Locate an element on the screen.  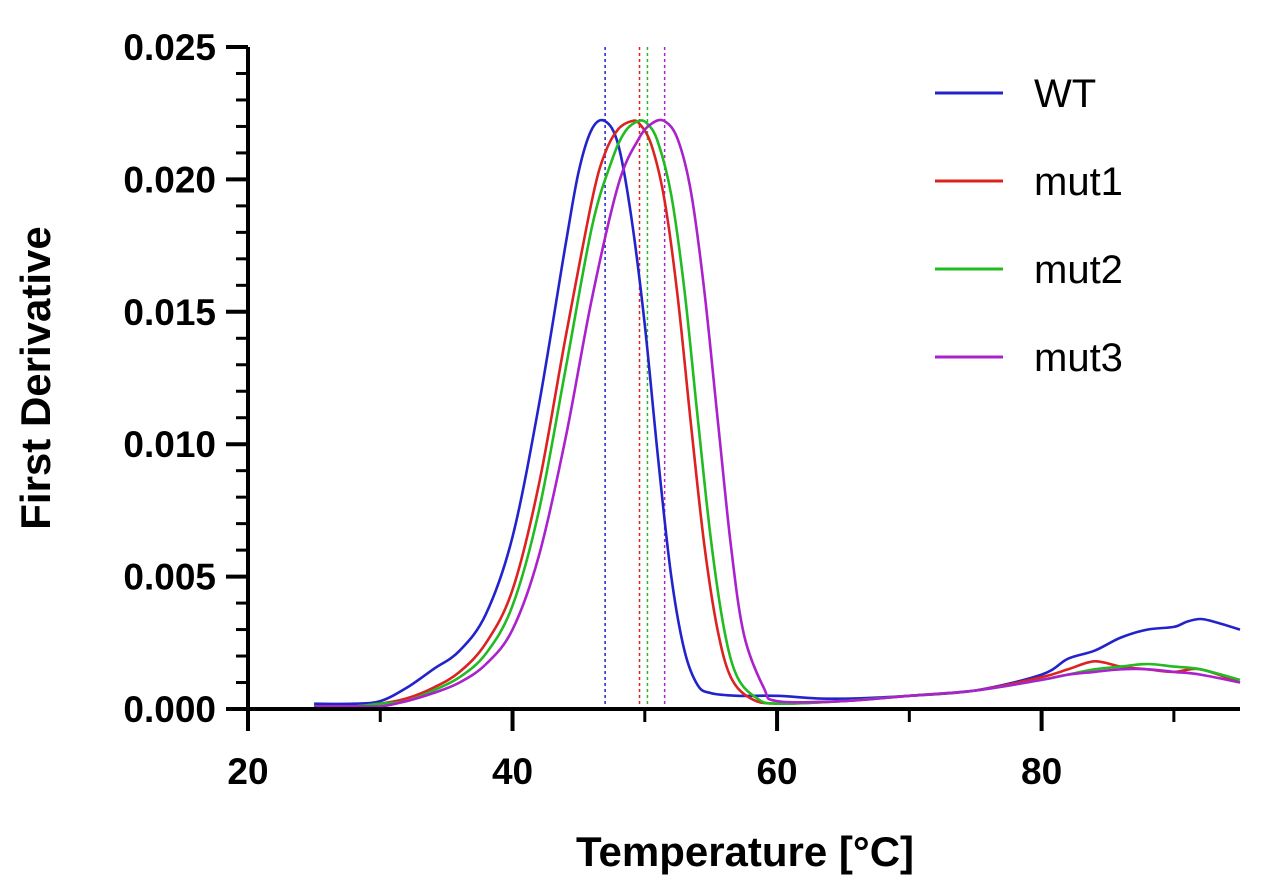
x-tick-label: 40 is located at coordinates (512, 771).